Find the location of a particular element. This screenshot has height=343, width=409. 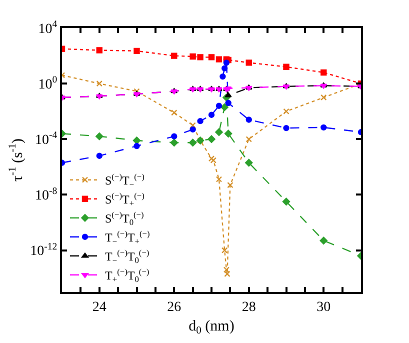

x-tick-label: 28 is located at coordinates (249, 307).